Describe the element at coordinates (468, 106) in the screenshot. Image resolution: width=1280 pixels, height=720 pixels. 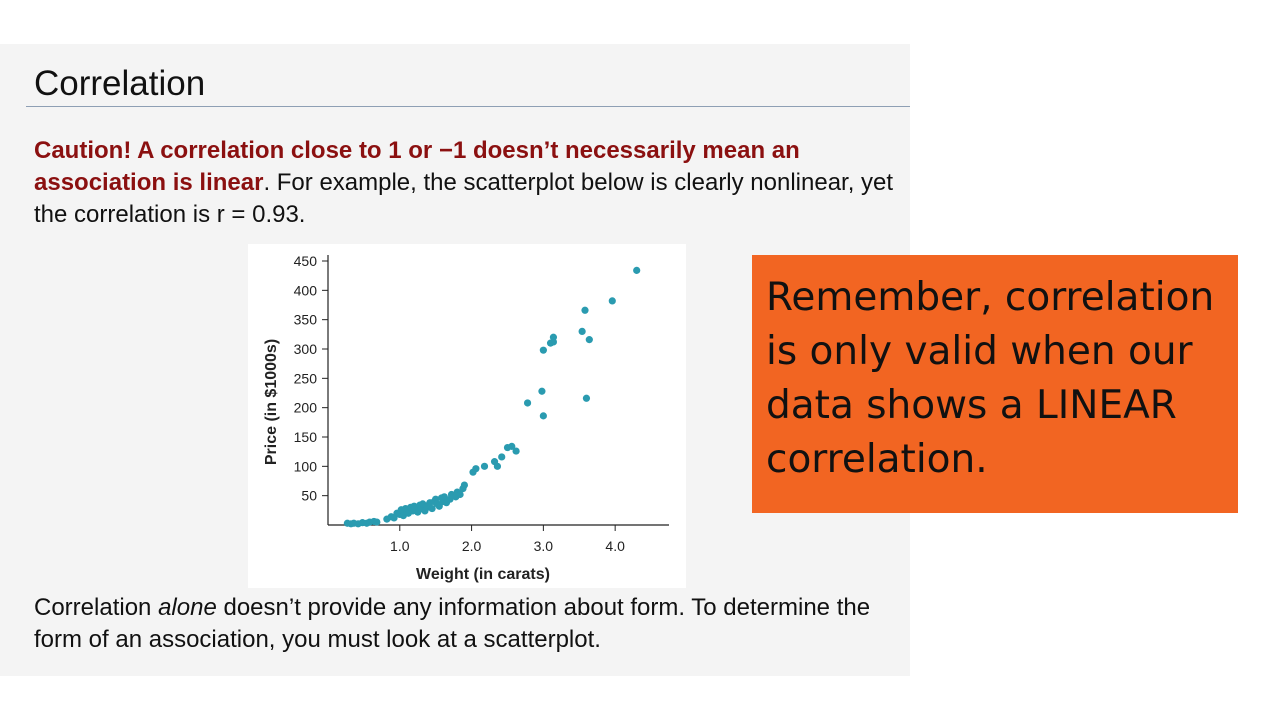
I see `title-divider` at that location.